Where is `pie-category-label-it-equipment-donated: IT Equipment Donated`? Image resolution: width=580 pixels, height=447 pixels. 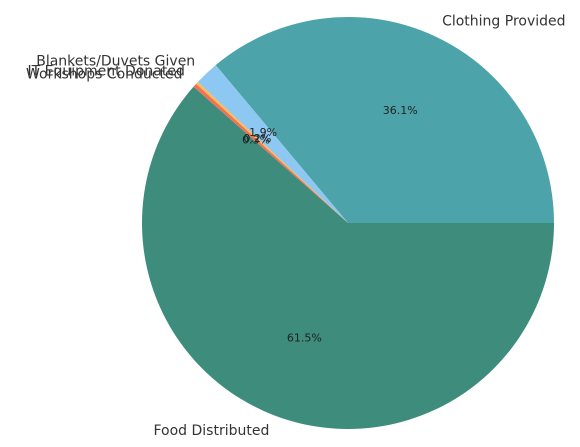
pie-category-label-it-equipment-donated: IT Equipment Donated is located at coordinates (105, 72).